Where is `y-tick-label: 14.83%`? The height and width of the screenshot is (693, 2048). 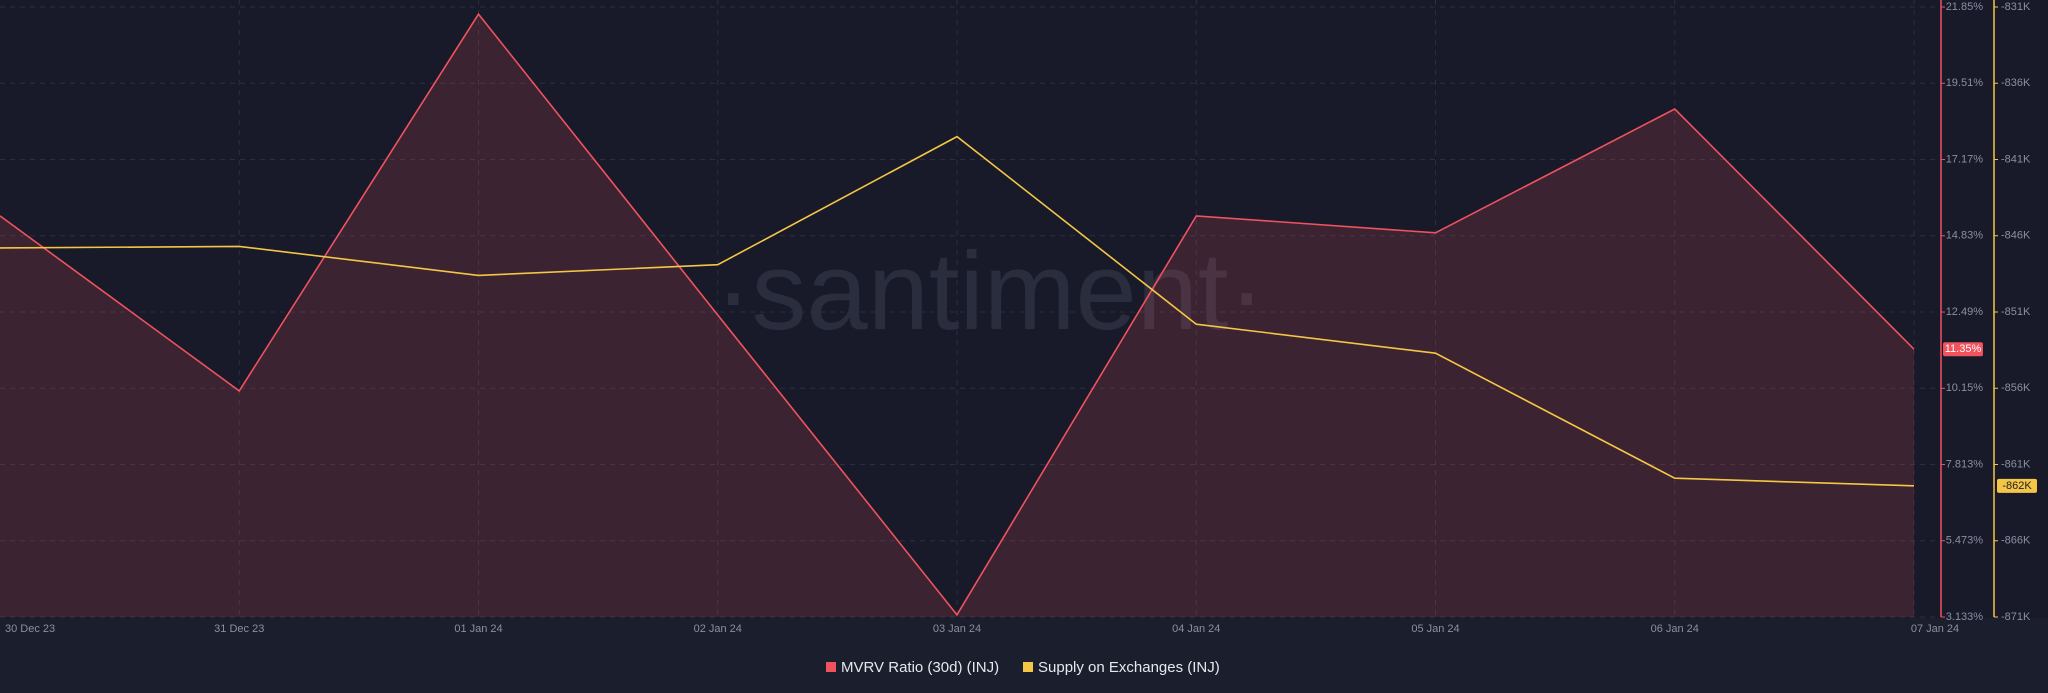
y-tick-label: 14.83% is located at coordinates (1965, 236).